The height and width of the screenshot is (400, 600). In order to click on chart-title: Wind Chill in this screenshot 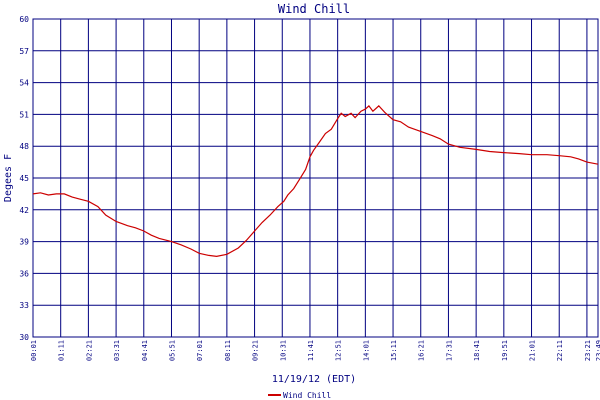, I will do `click(314, 9)`.